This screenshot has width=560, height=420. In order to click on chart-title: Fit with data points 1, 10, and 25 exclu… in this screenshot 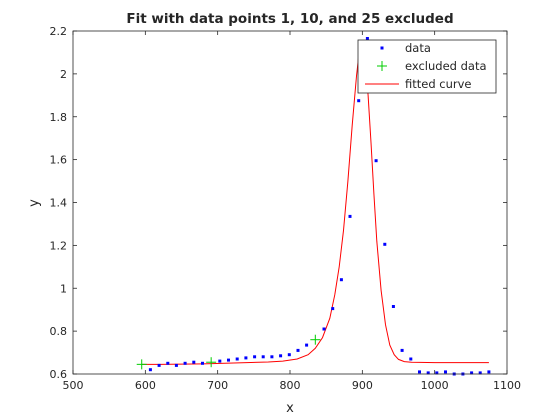, I will do `click(289, 19)`.